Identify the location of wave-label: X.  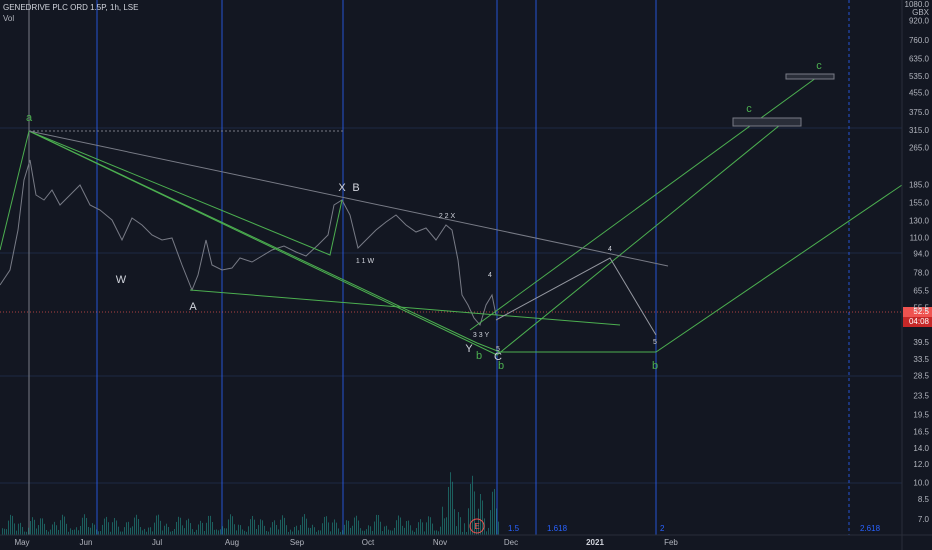
(342, 188).